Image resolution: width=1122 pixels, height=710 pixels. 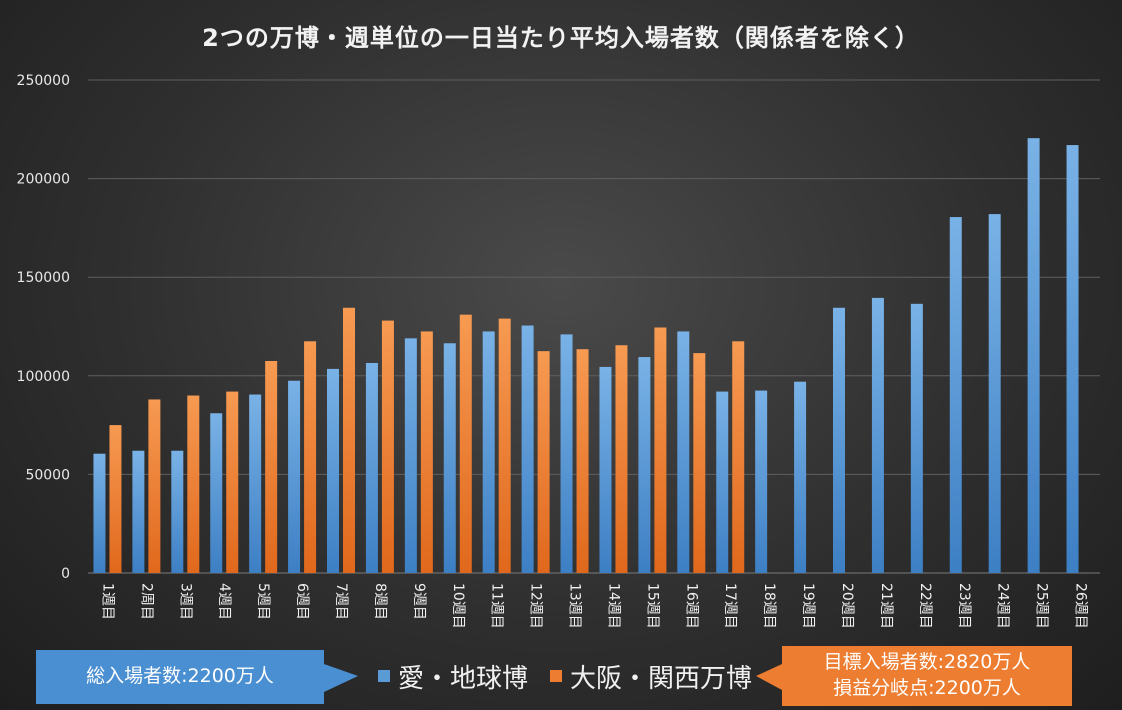 What do you see at coordinates (263, 601) in the screenshot?
I see `x-tick-label: 5週目` at bounding box center [263, 601].